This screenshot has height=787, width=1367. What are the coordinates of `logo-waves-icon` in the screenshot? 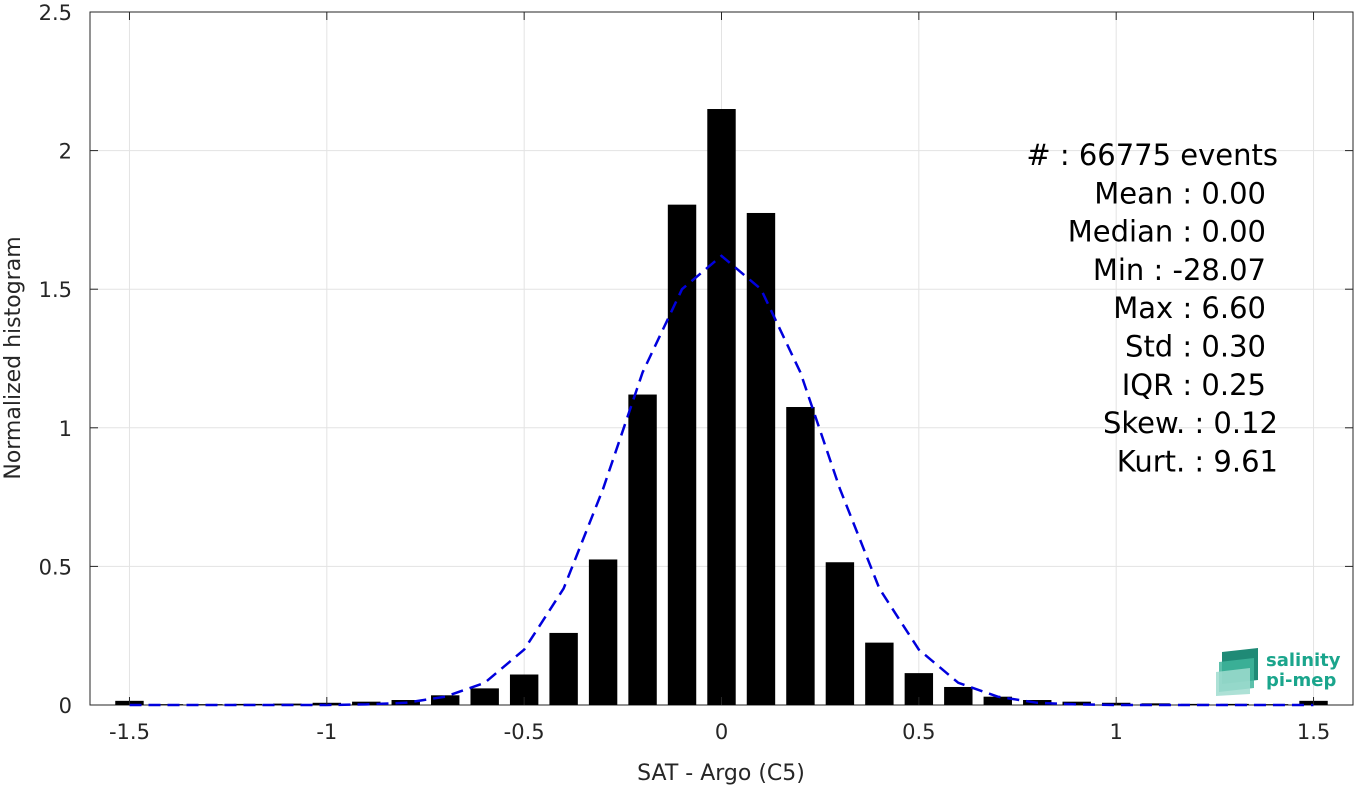 It's located at (1237, 672).